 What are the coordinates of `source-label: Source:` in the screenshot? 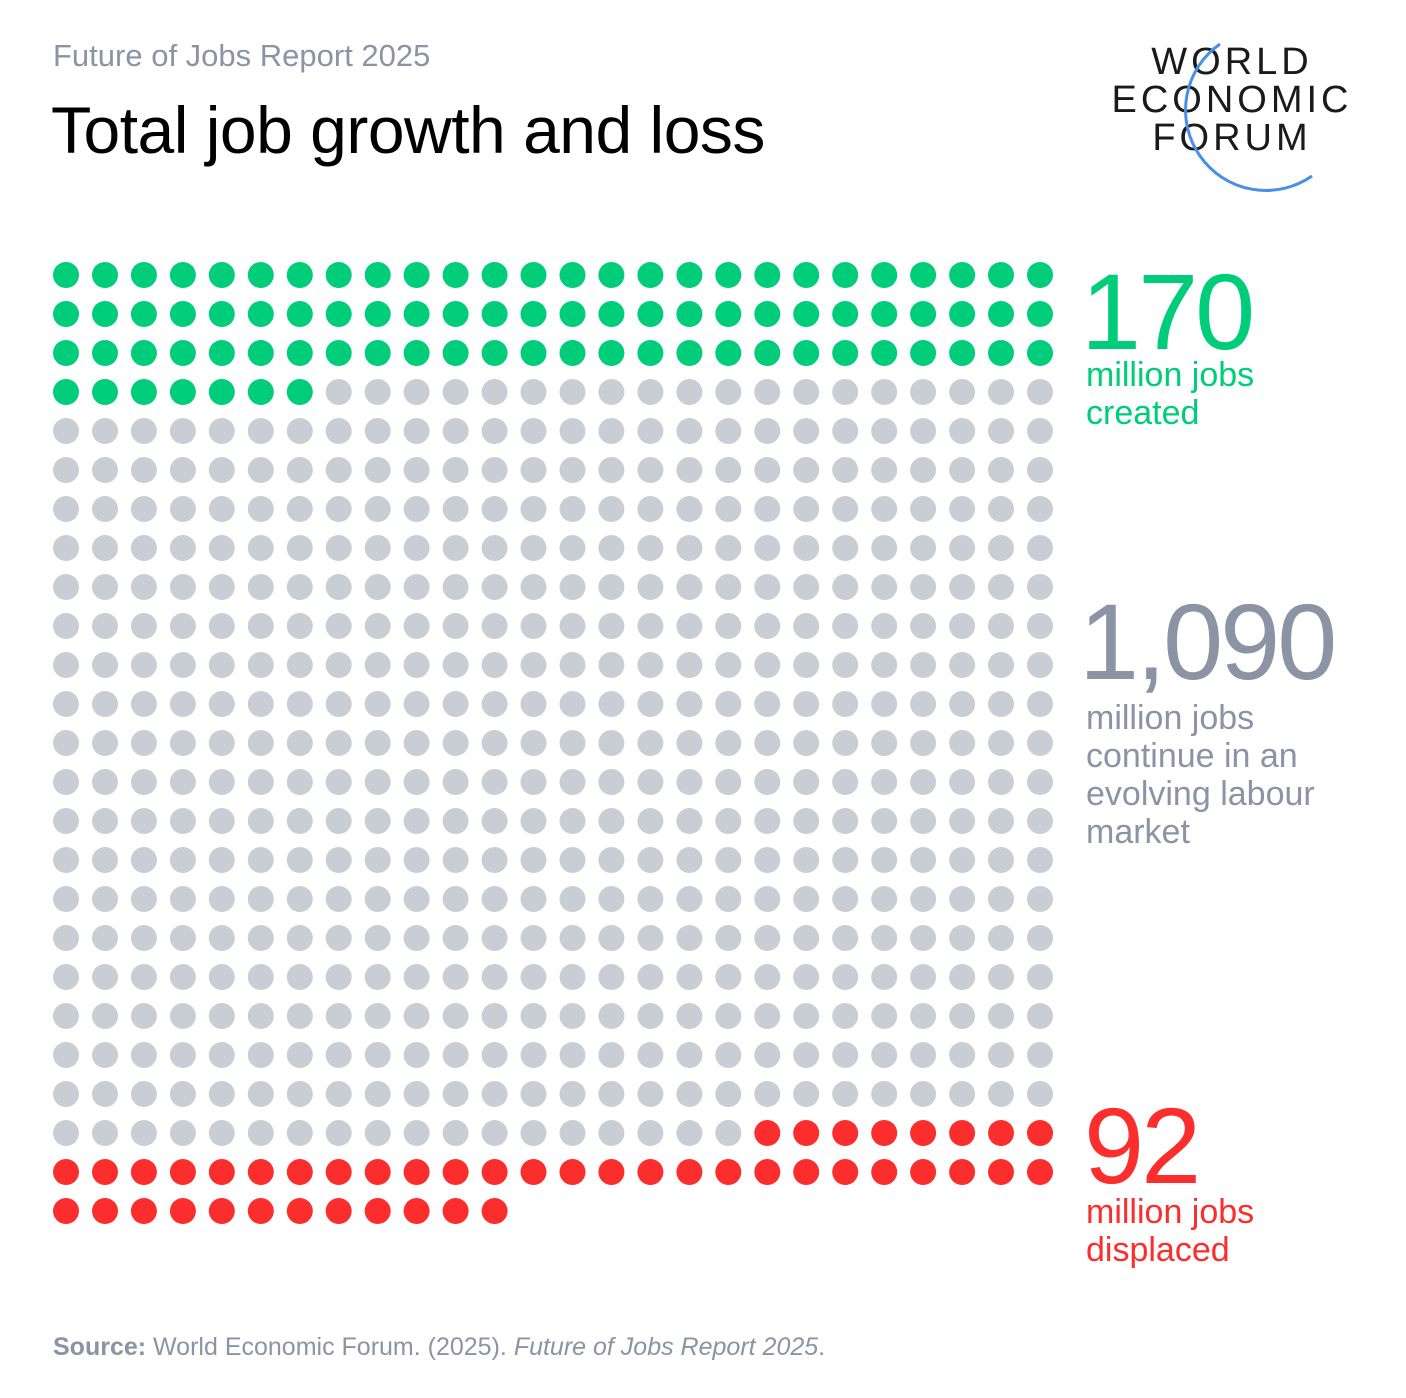 It's located at (100, 1347).